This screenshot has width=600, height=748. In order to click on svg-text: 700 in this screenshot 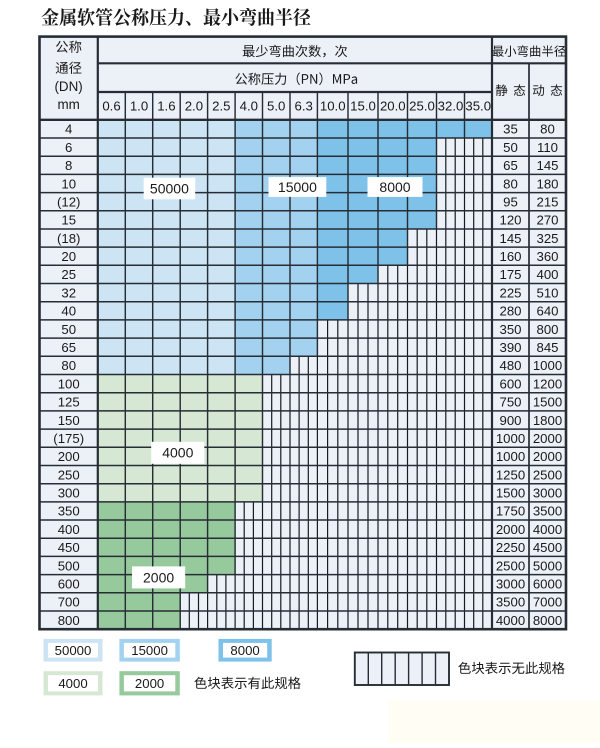, I will do `click(69, 602)`.